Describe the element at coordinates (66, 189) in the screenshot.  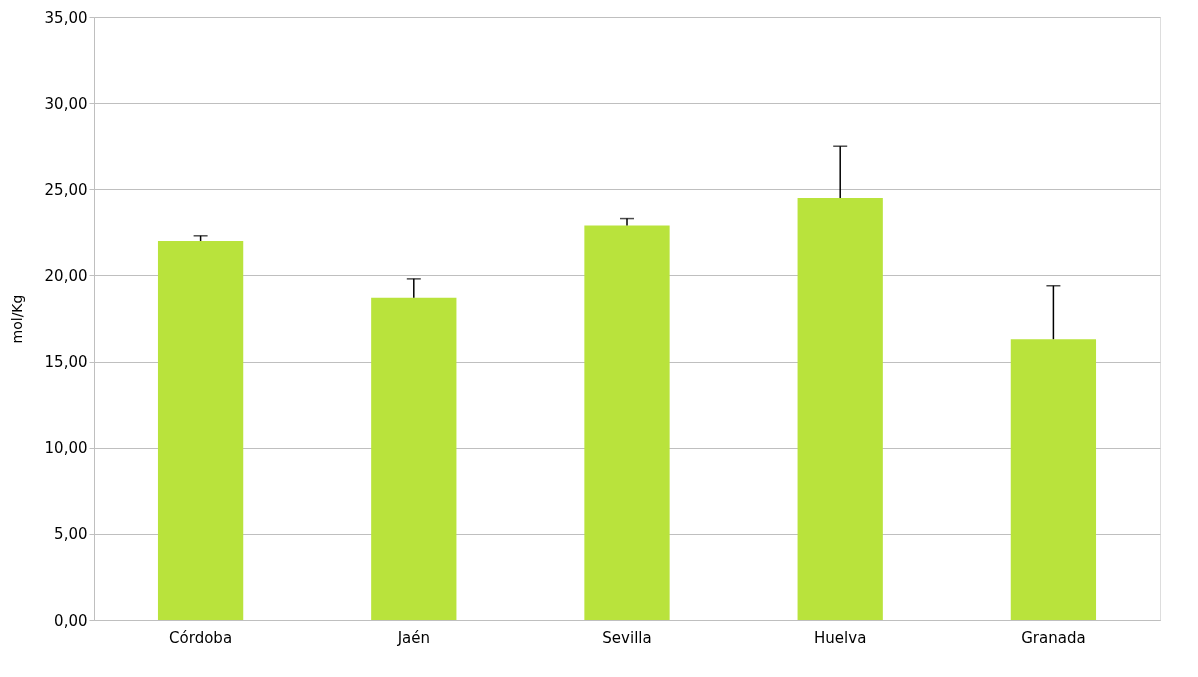
I see `y-tick-label: 25,00` at that location.